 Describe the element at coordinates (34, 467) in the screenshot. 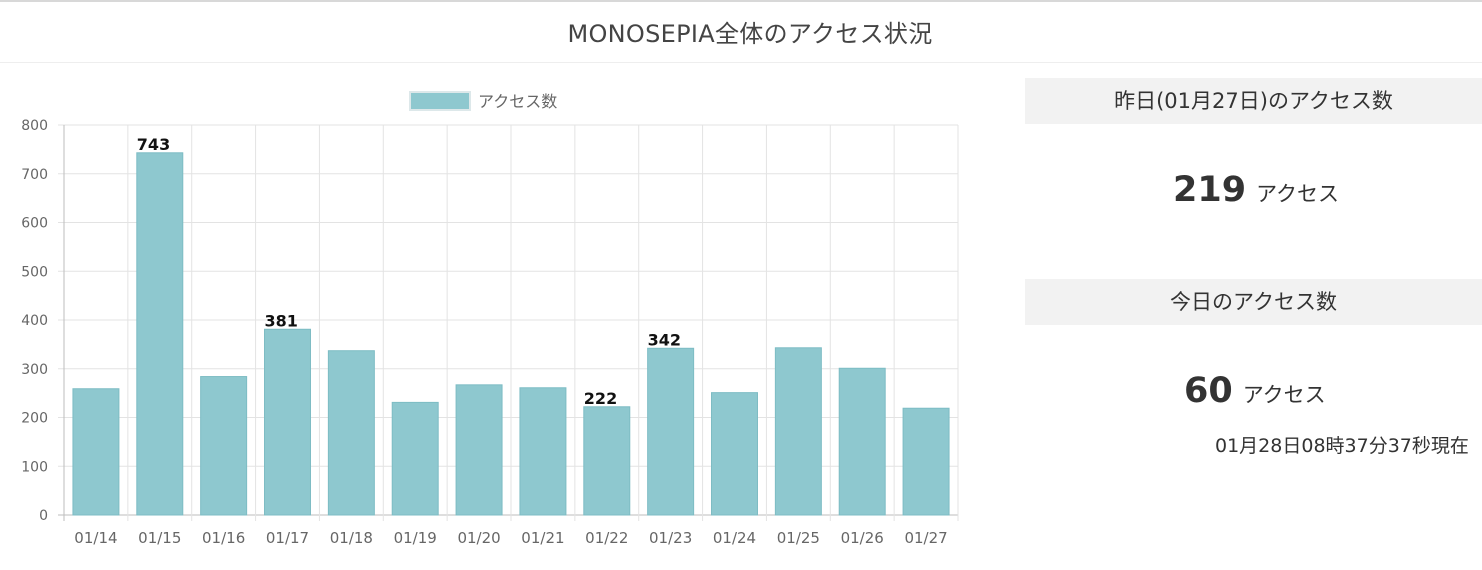

I see `y-tick-label: 100` at that location.